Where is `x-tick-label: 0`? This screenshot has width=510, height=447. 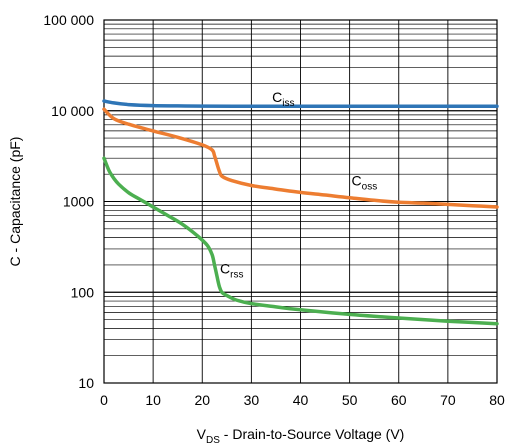
x-tick-label: 0 is located at coordinates (104, 400).